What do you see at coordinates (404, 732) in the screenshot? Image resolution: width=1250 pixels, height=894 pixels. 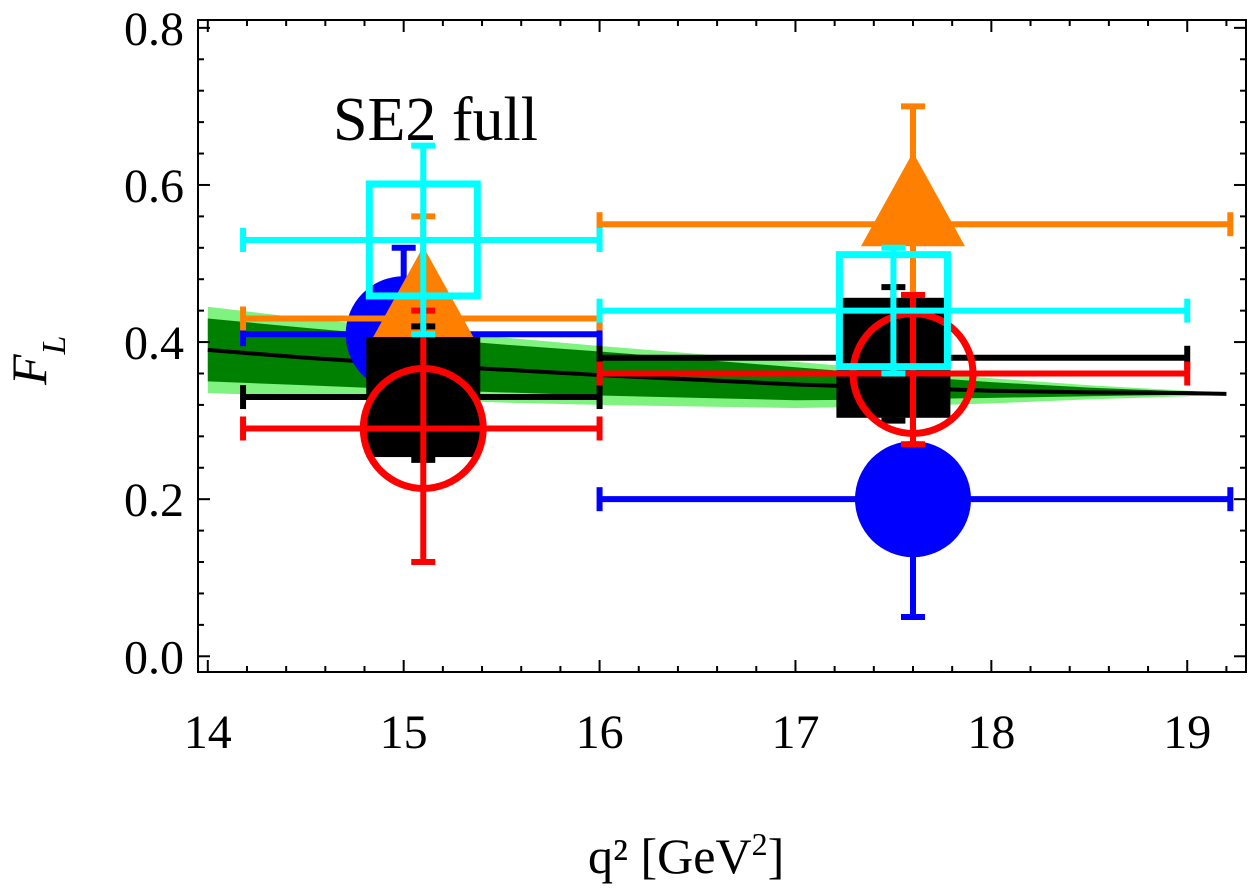 I see `x-tick-label: 15` at bounding box center [404, 732].